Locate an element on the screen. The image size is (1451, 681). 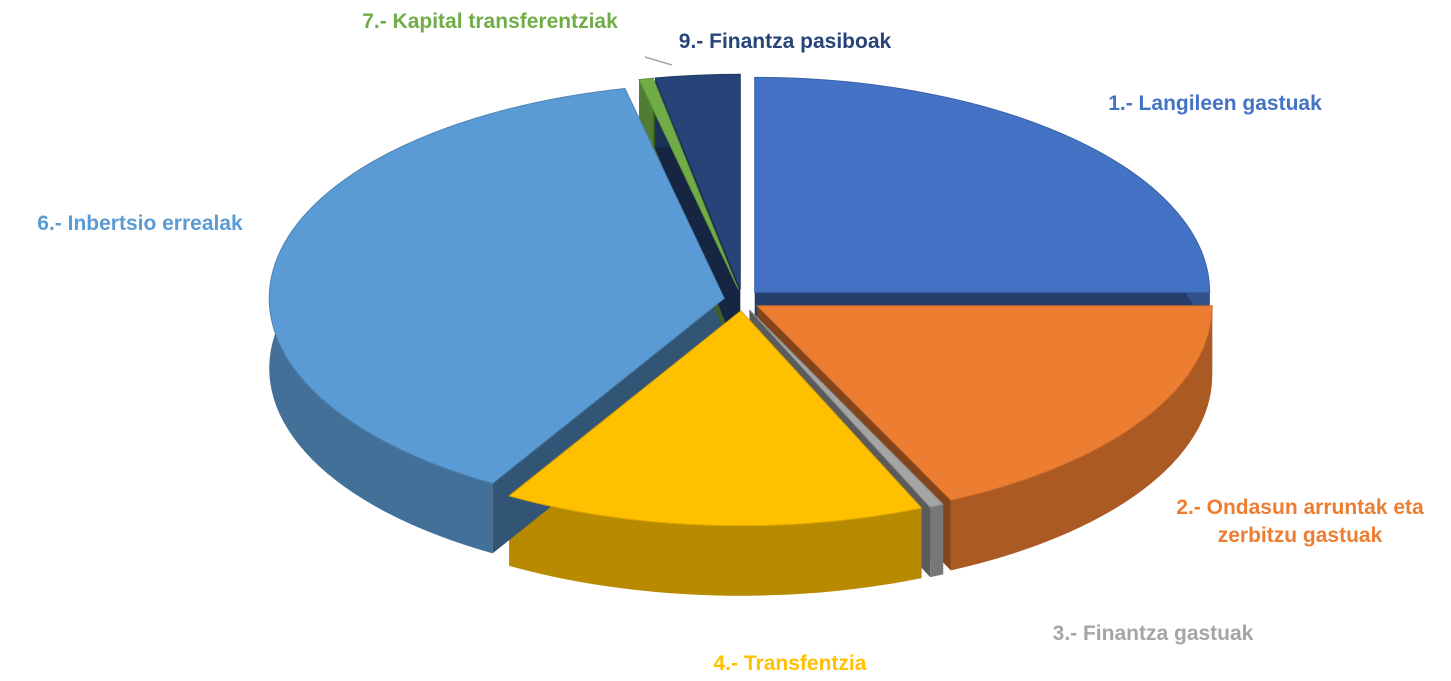
slice-label: 1.- Langileen gastuak is located at coordinates (1215, 103).